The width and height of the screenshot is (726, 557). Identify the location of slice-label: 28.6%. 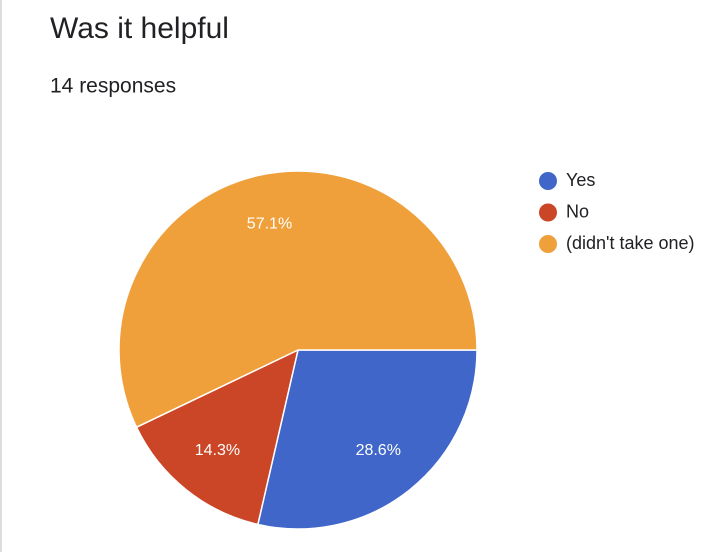
(378, 450).